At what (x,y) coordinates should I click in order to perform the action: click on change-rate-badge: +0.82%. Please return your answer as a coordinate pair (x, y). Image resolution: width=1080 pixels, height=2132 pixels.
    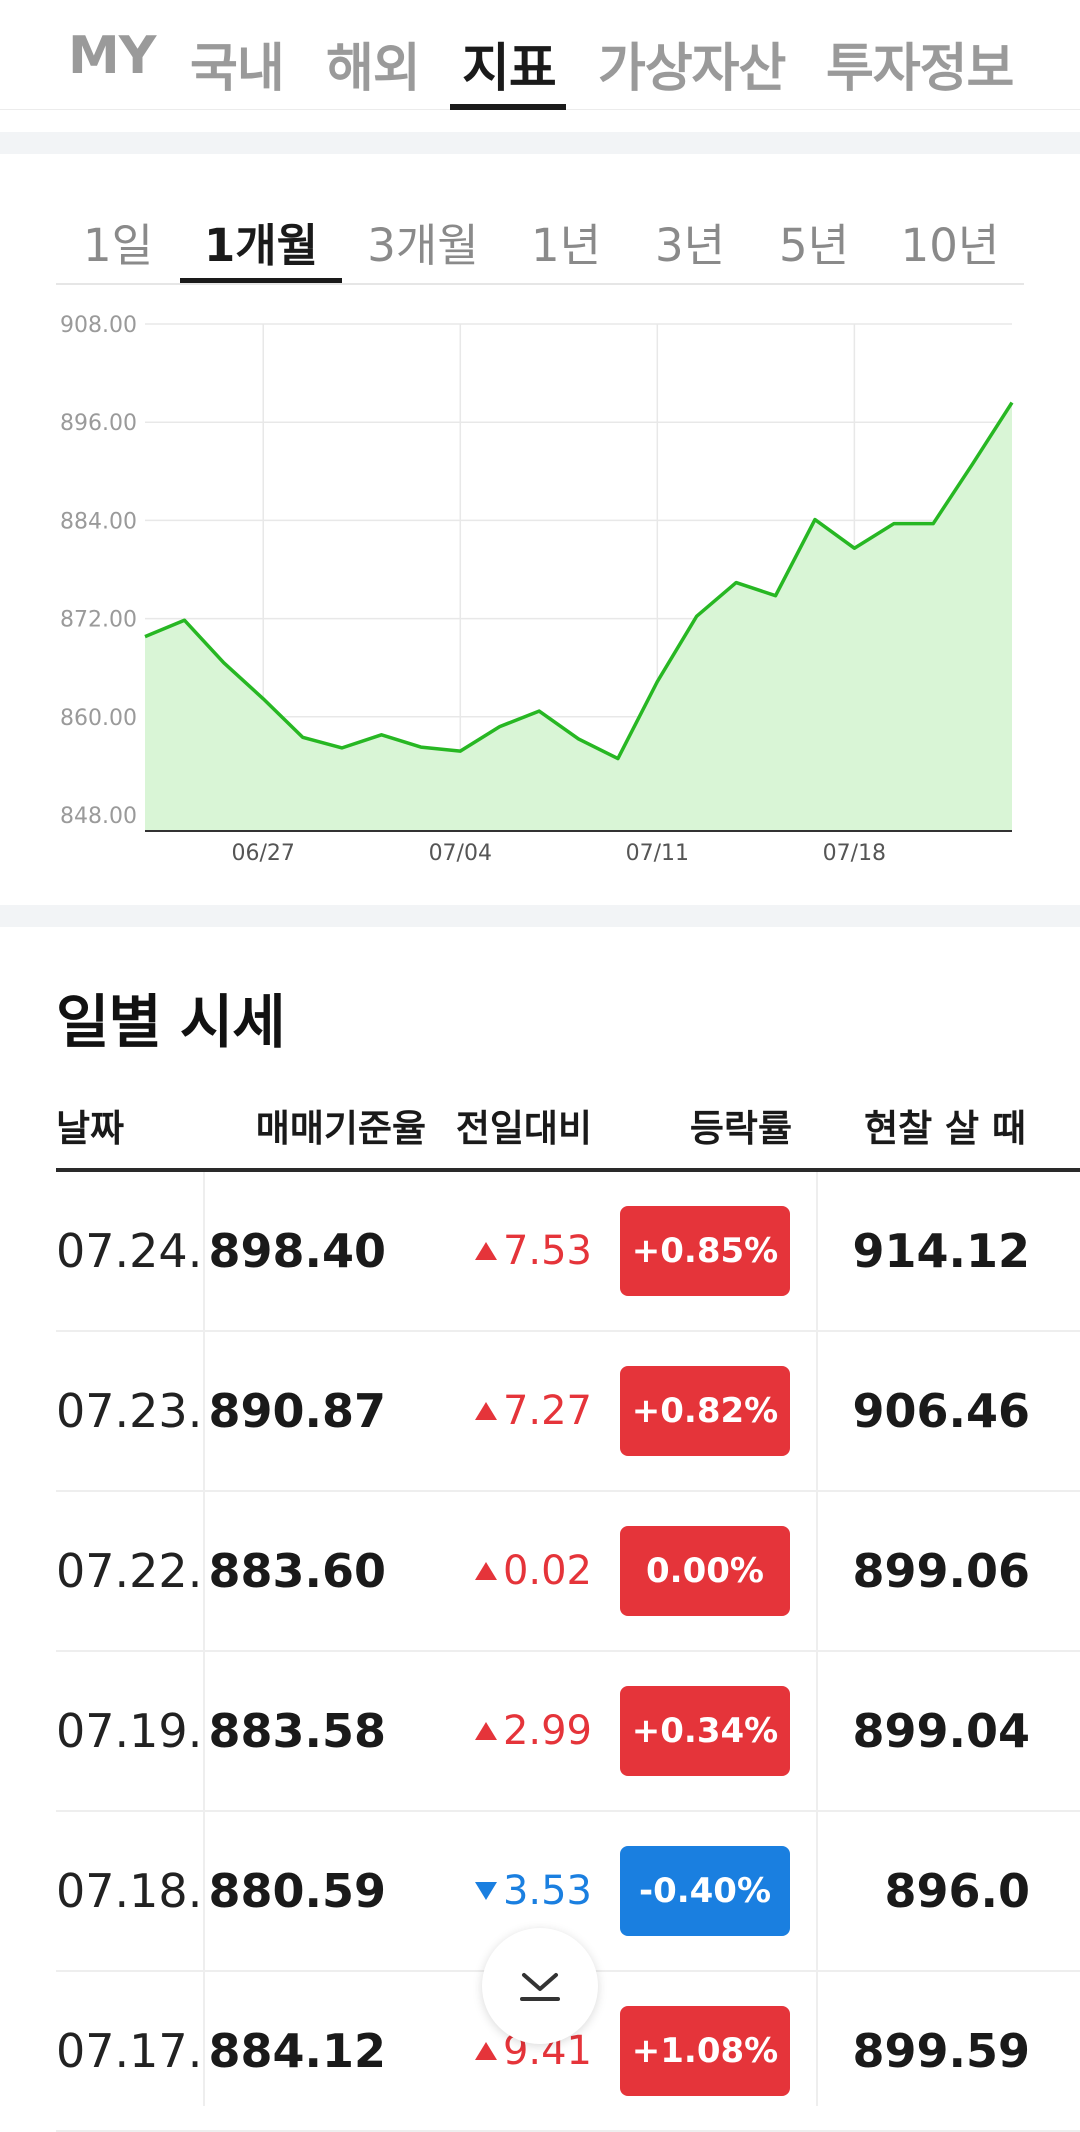
    Looking at the image, I should click on (705, 1411).